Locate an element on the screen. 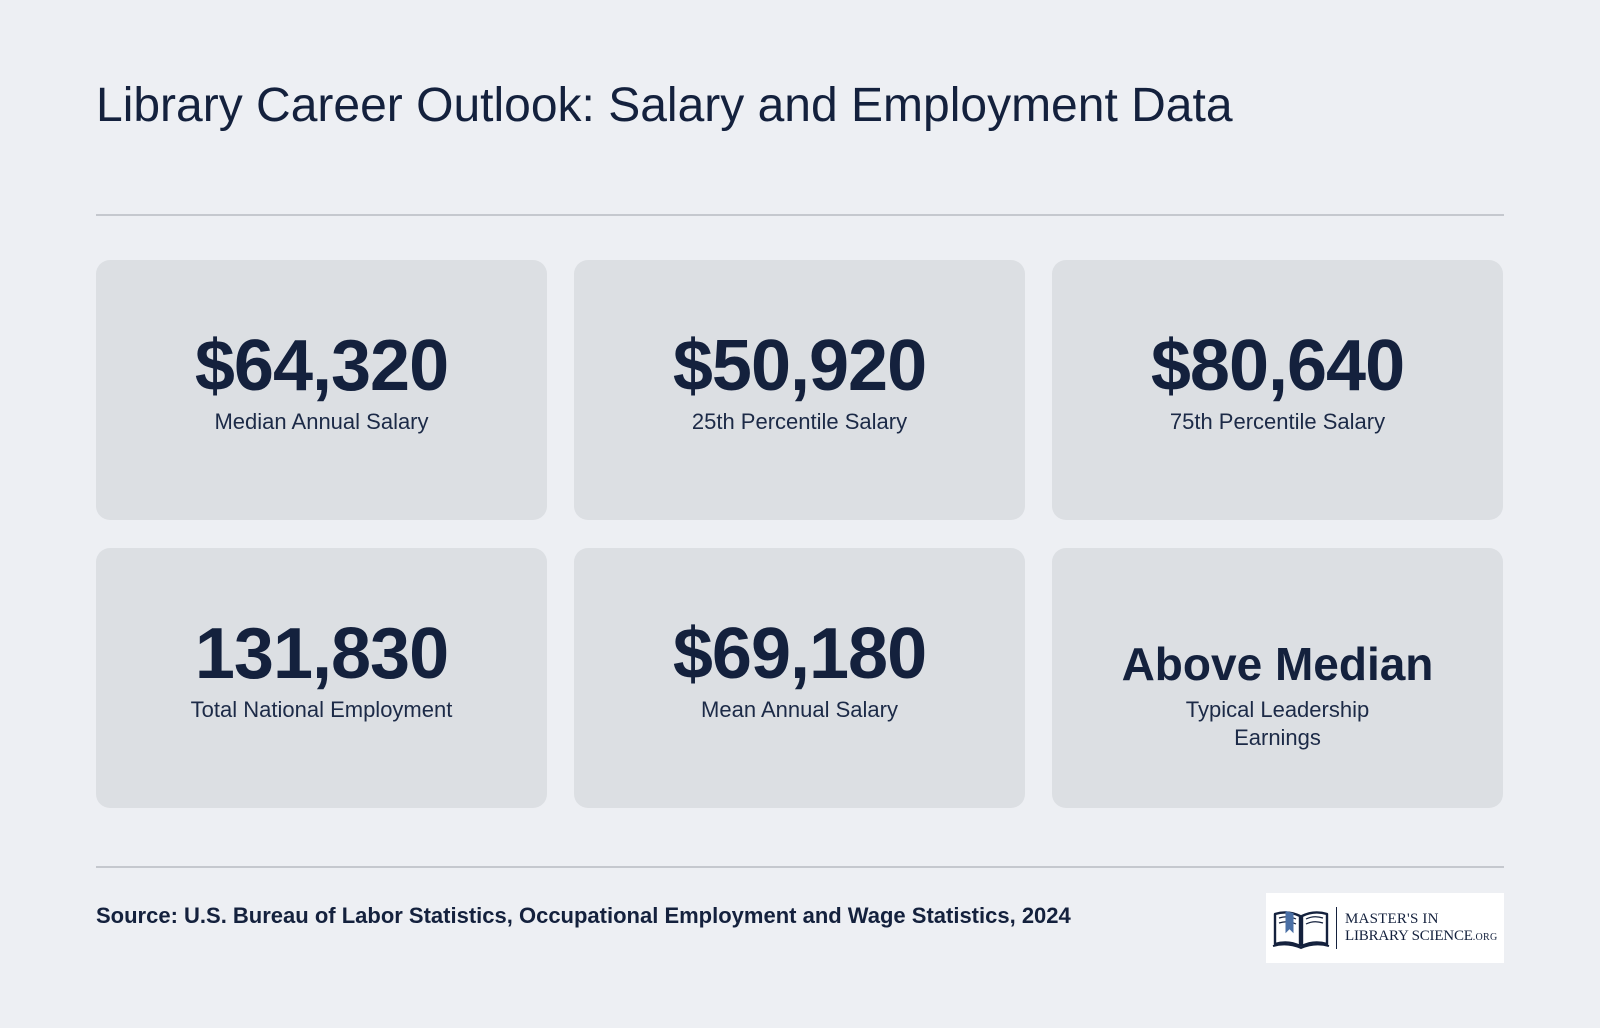 The image size is (1600, 1028). stat-value: $80,640 is located at coordinates (1277, 366).